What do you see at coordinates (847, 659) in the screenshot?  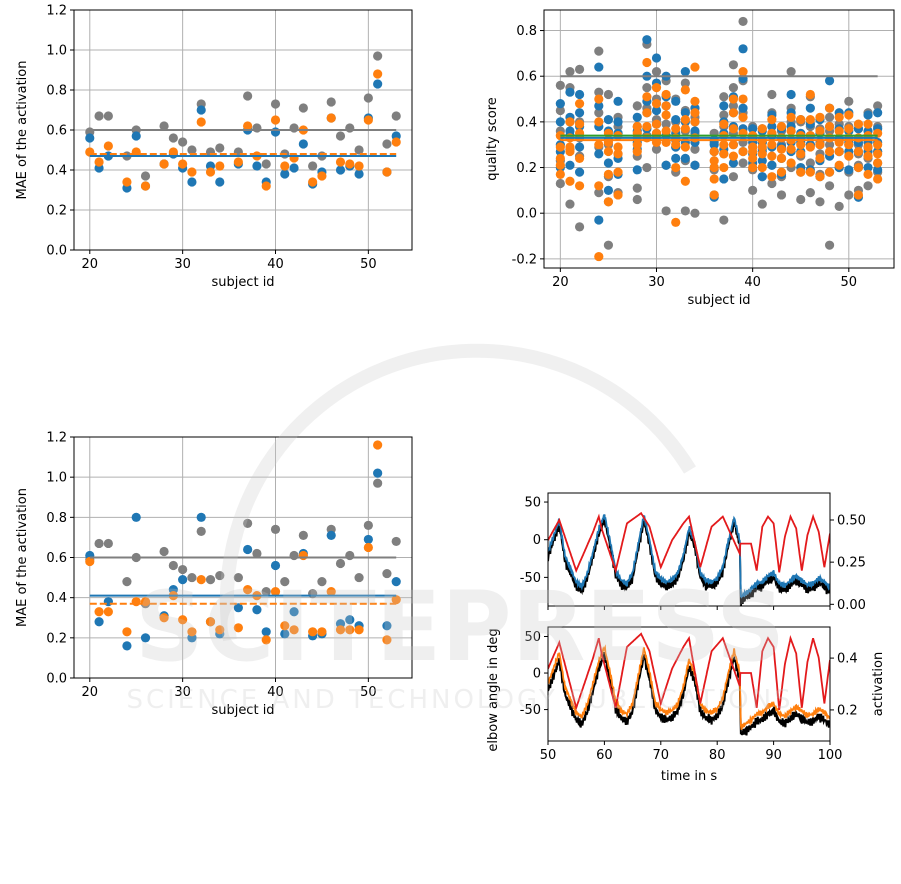 I see `y-tick-label-right: 0.4` at bounding box center [847, 659].